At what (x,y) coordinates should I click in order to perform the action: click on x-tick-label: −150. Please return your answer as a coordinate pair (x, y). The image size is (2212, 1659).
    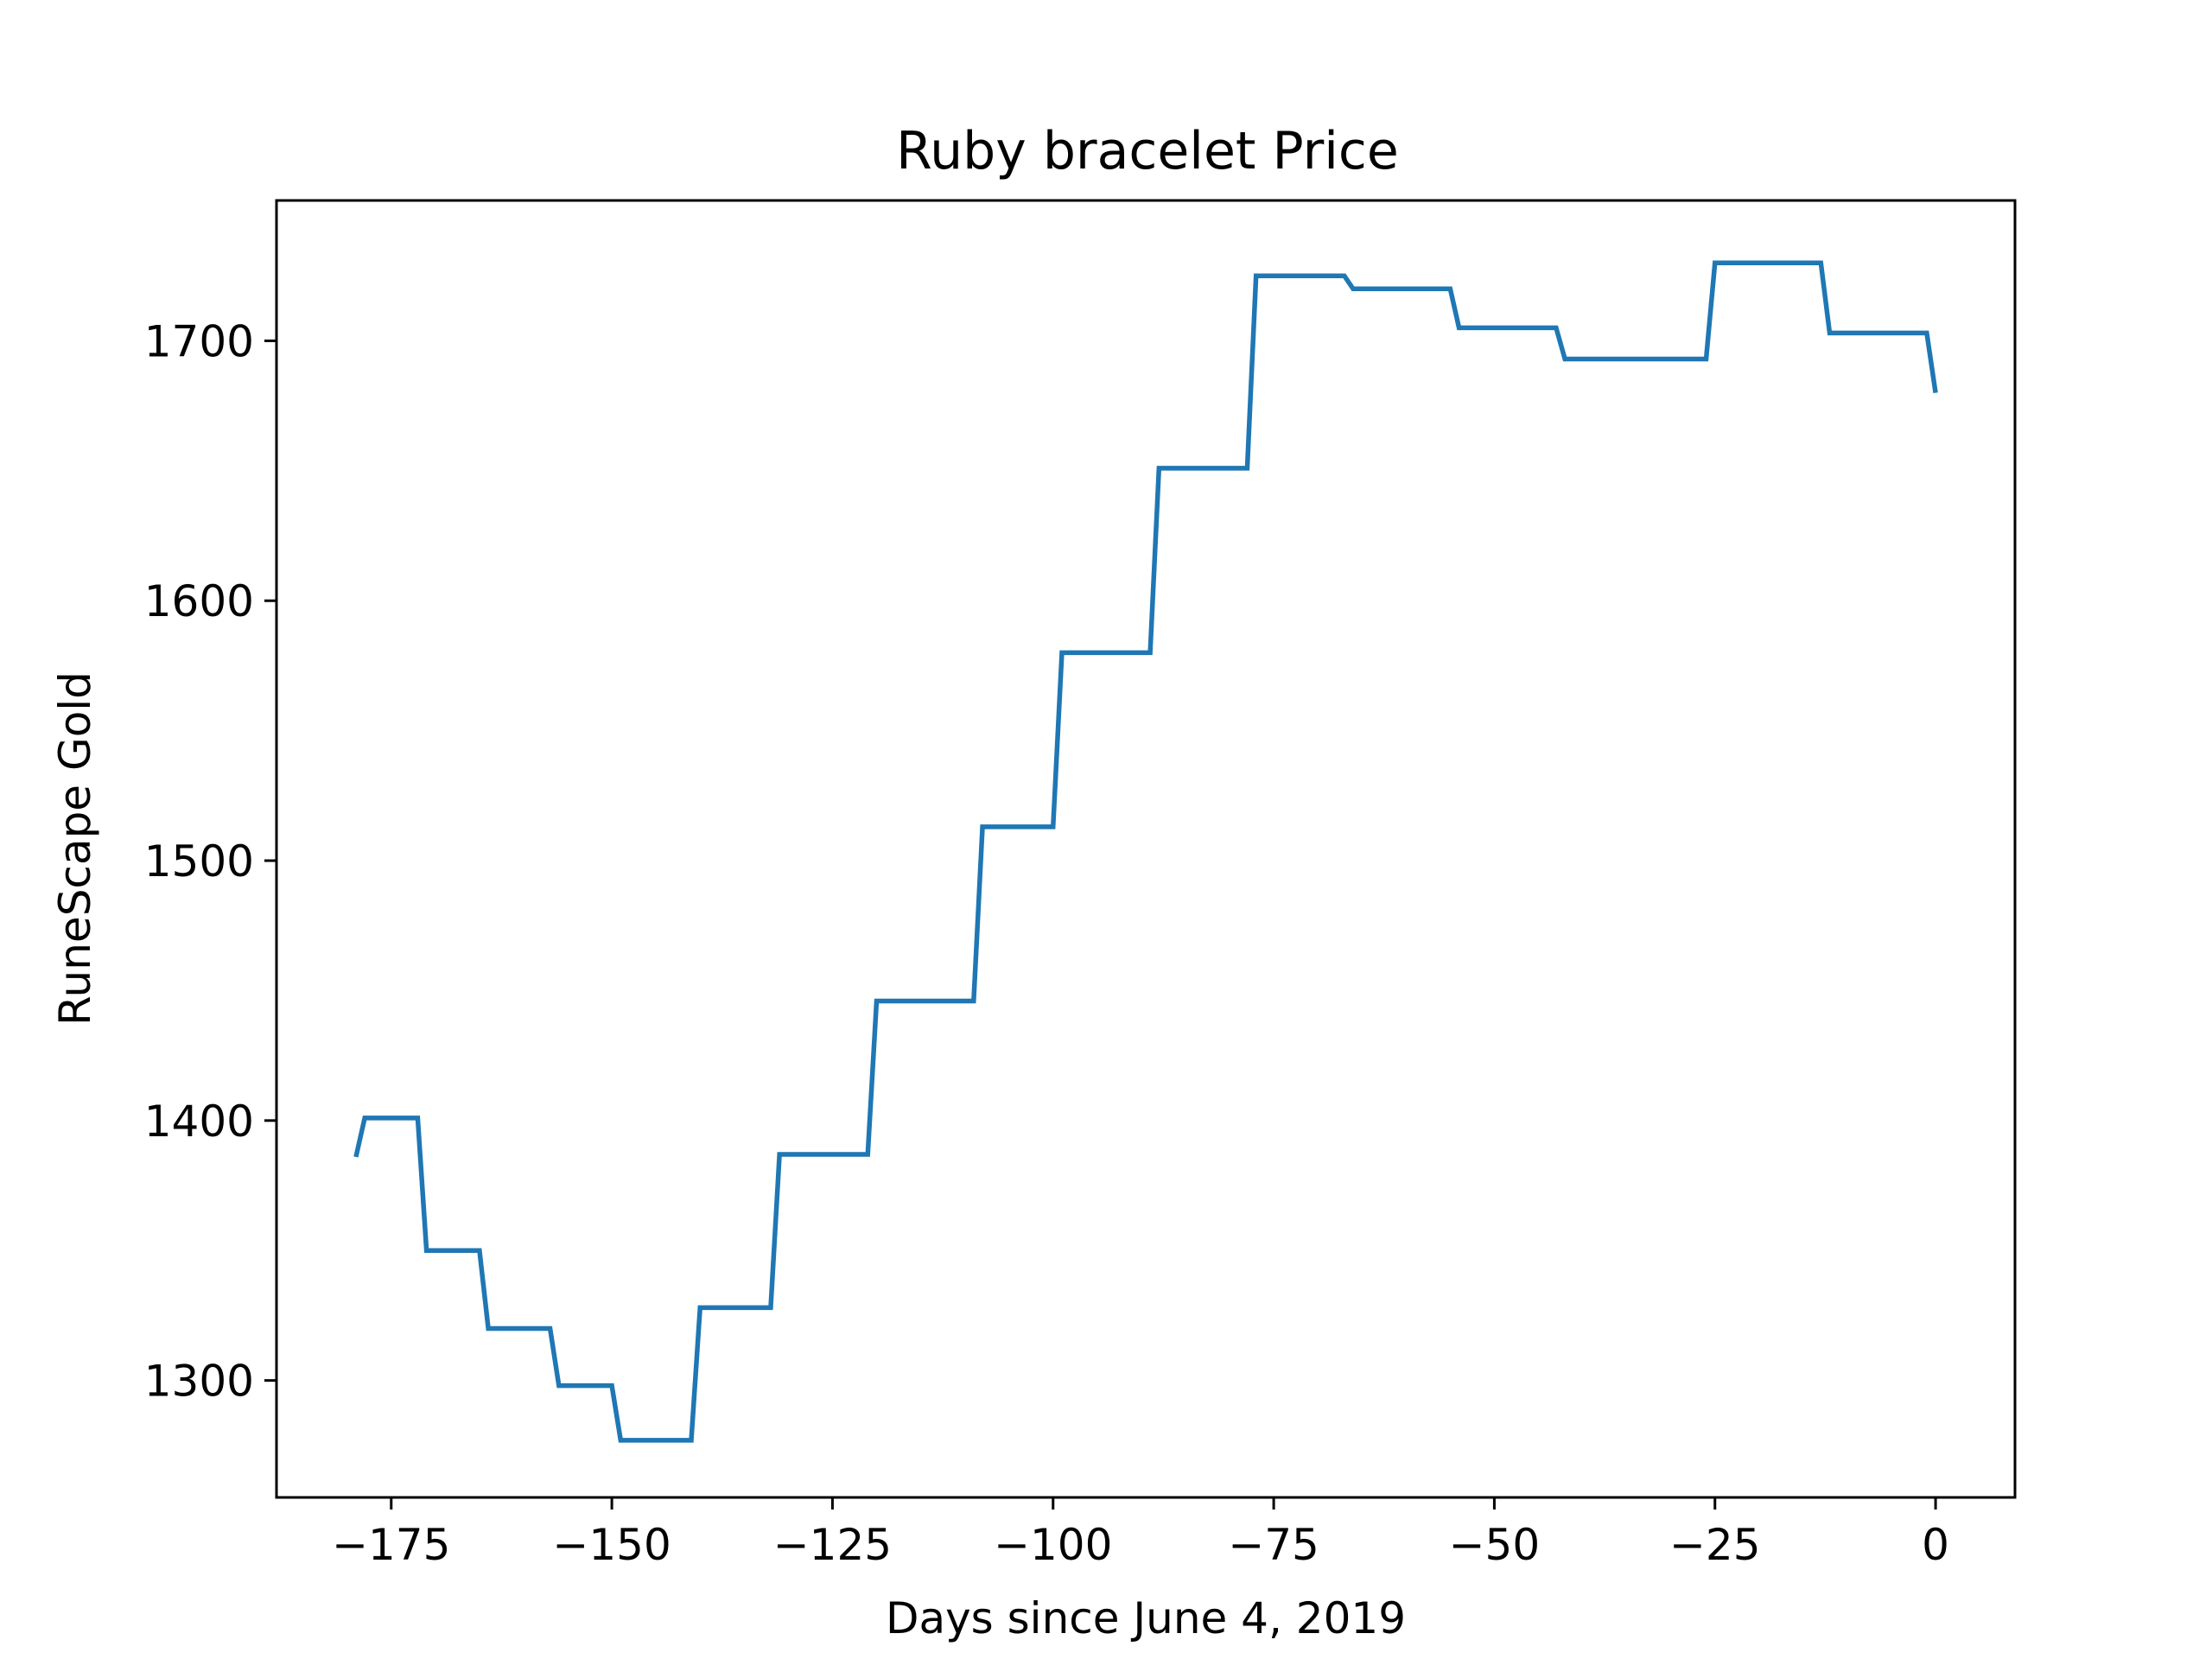
    Looking at the image, I should click on (611, 1545).